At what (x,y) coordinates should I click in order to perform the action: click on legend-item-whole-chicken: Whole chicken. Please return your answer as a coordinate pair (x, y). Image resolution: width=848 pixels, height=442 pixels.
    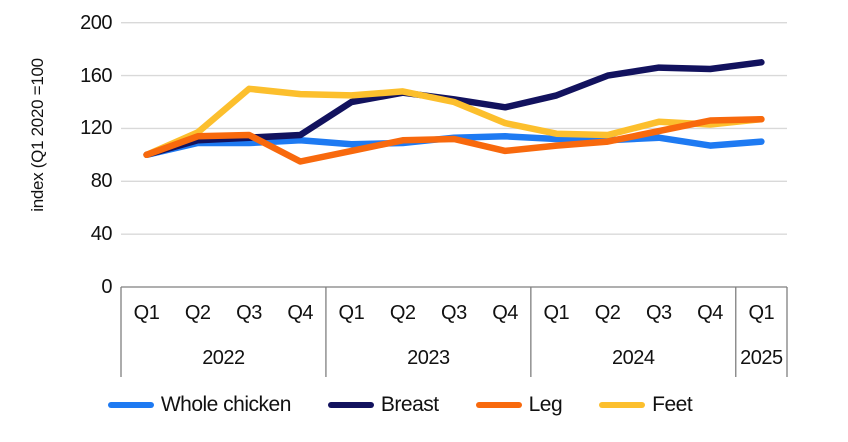
    Looking at the image, I should click on (199, 405).